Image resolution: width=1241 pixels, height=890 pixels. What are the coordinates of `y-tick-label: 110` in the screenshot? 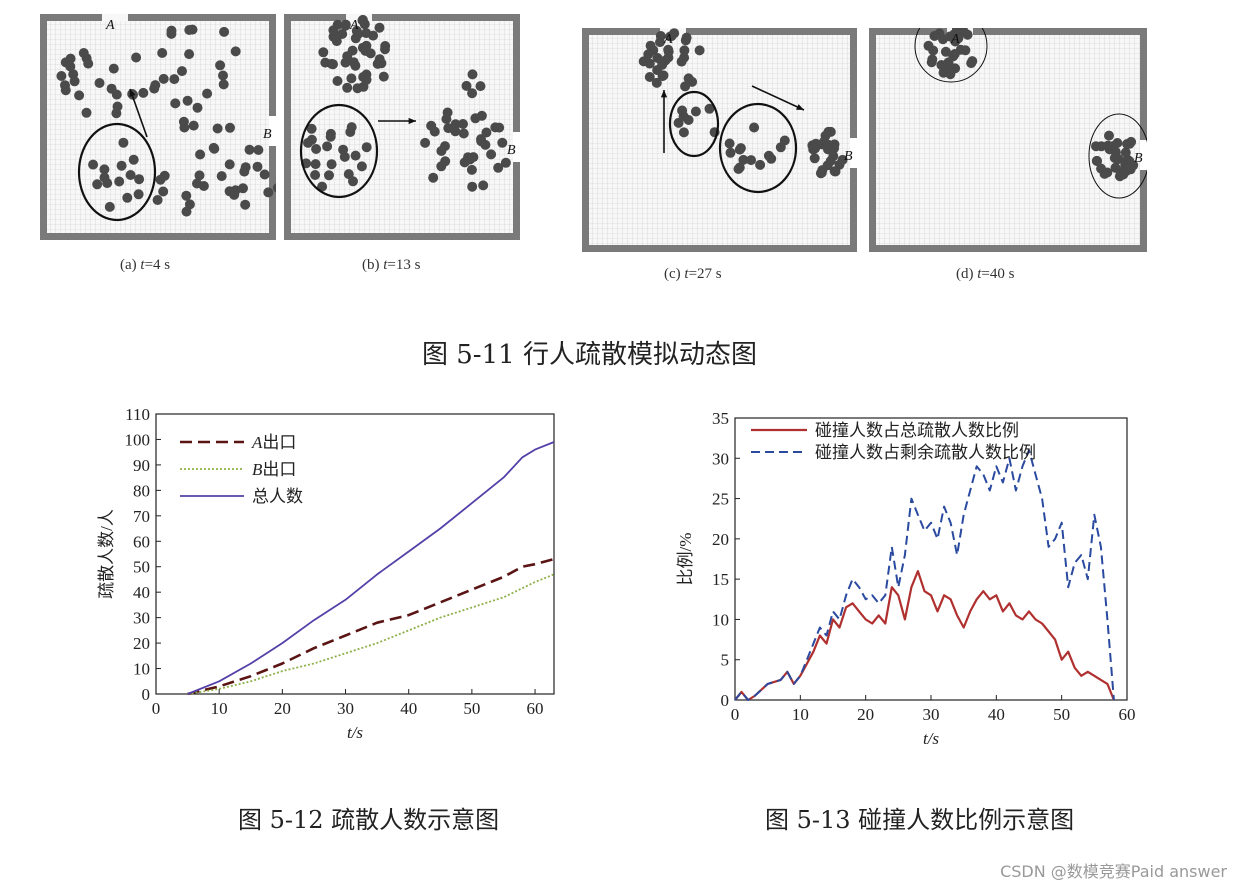 It's located at (137, 414).